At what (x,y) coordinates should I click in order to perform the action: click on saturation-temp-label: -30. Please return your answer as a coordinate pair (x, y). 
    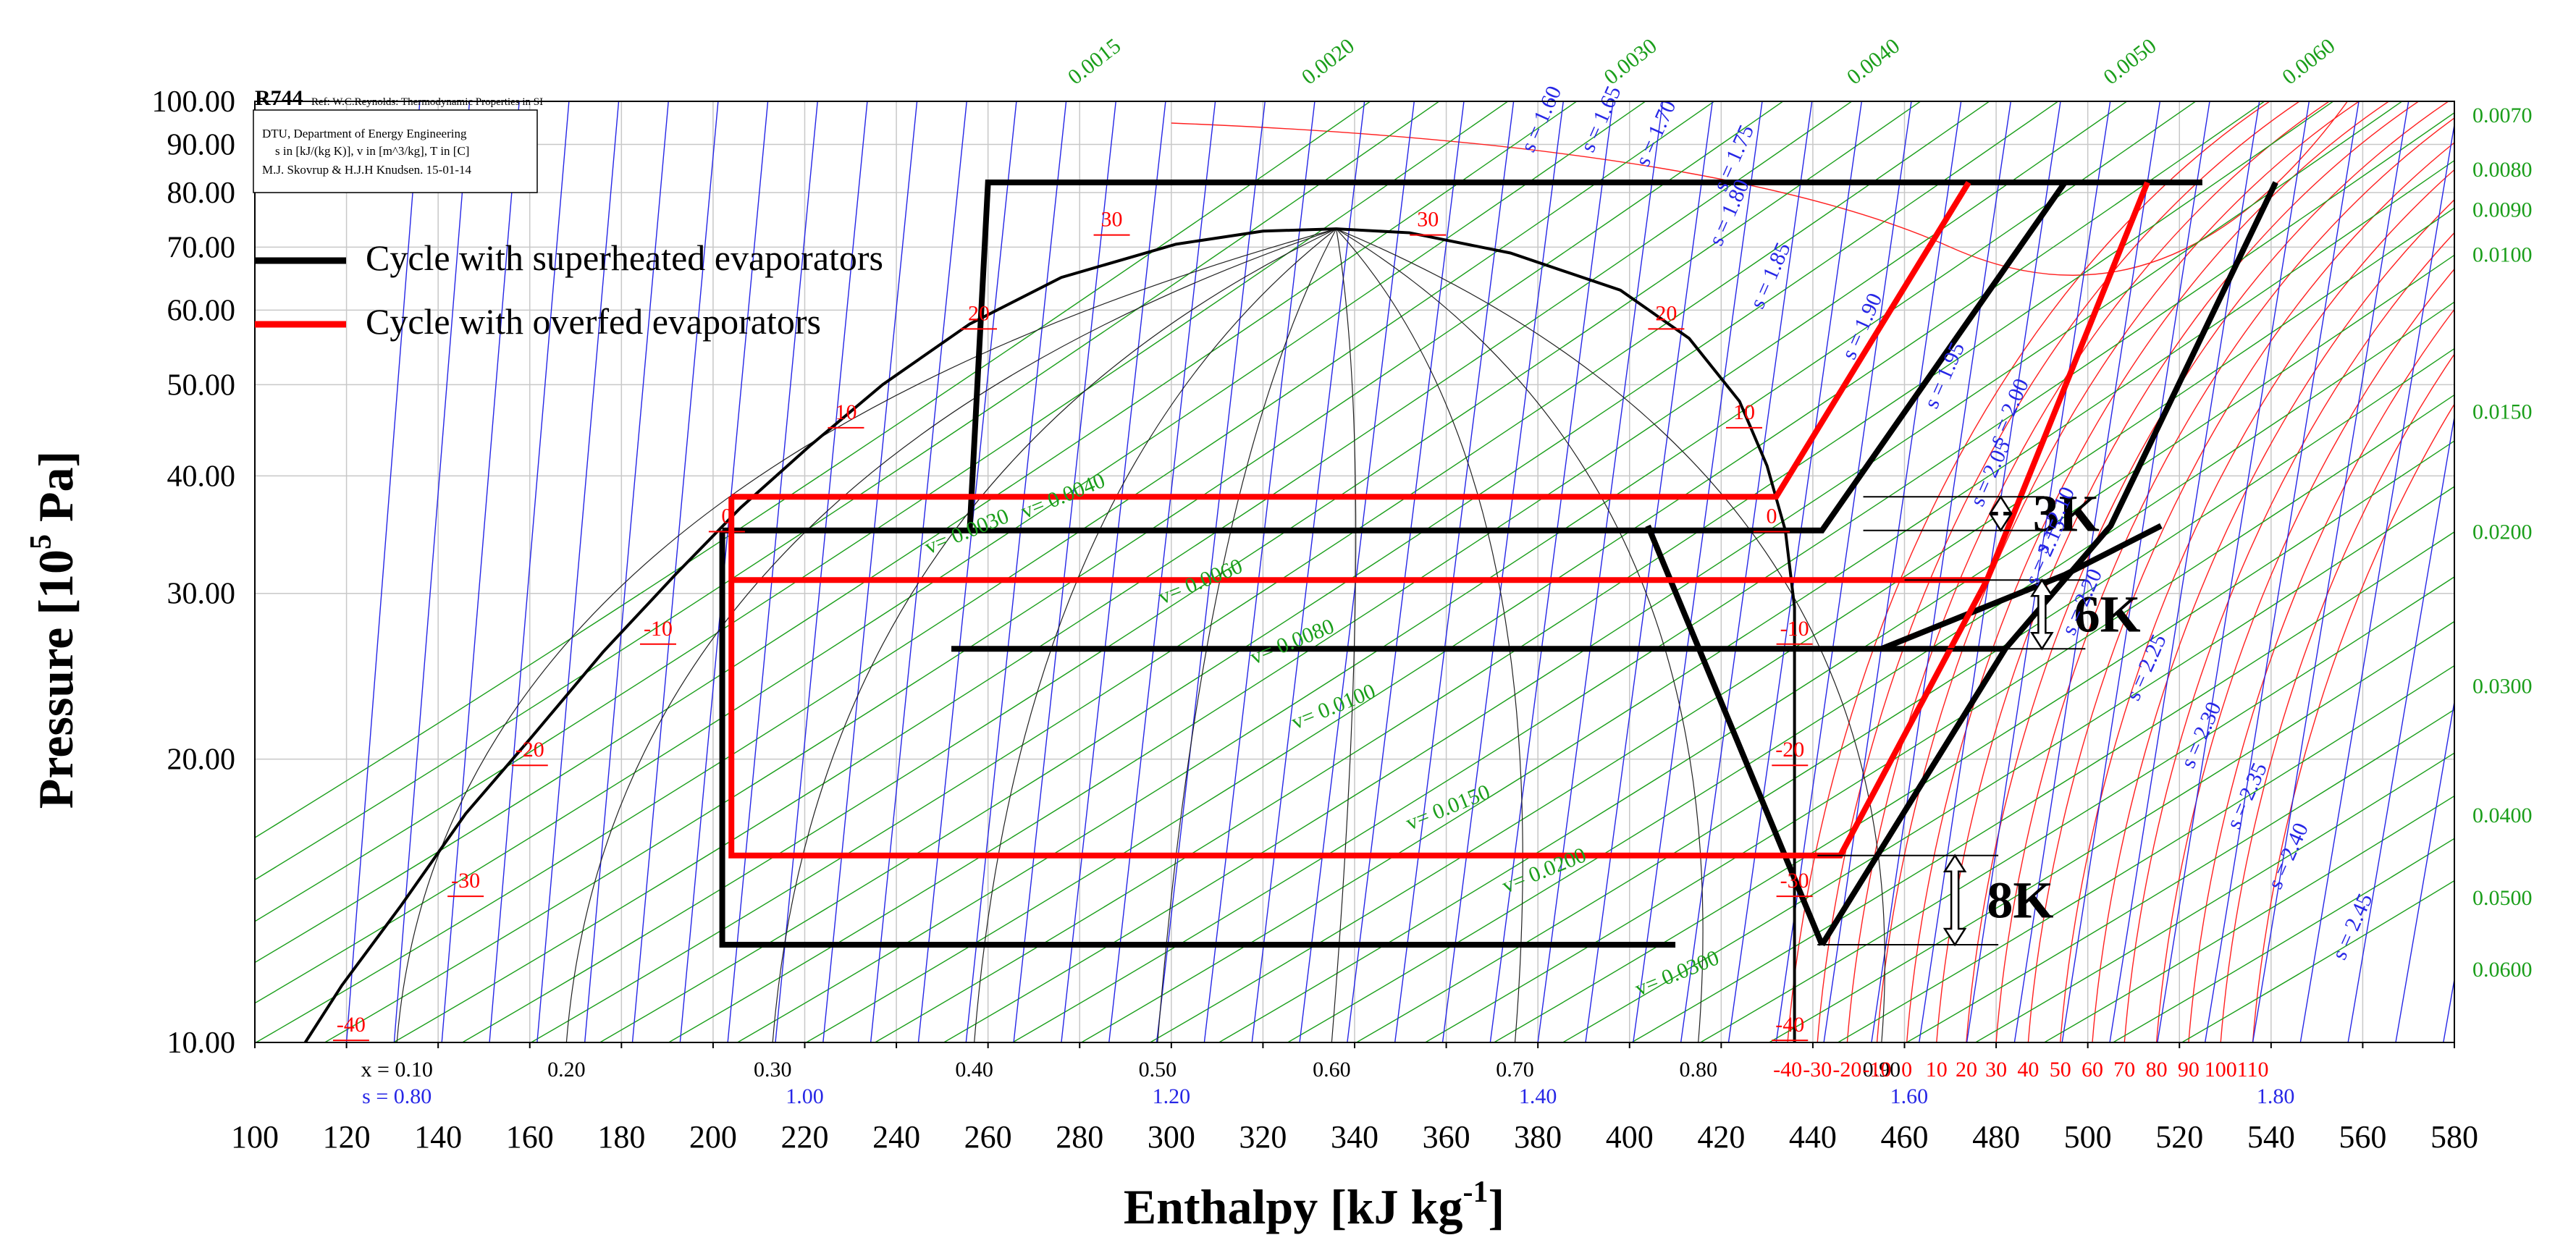
    Looking at the image, I should click on (1794, 881).